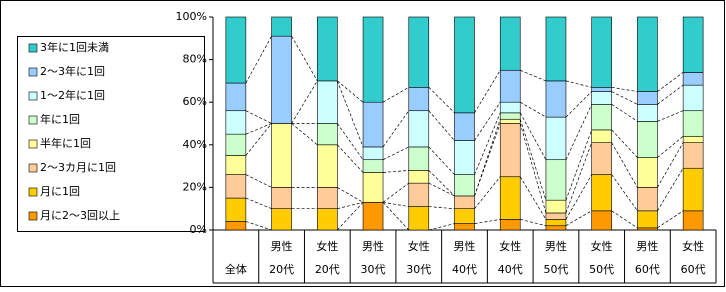  What do you see at coordinates (74, 47) in the screenshot?
I see `legend-label: 3年に1回未満` at bounding box center [74, 47].